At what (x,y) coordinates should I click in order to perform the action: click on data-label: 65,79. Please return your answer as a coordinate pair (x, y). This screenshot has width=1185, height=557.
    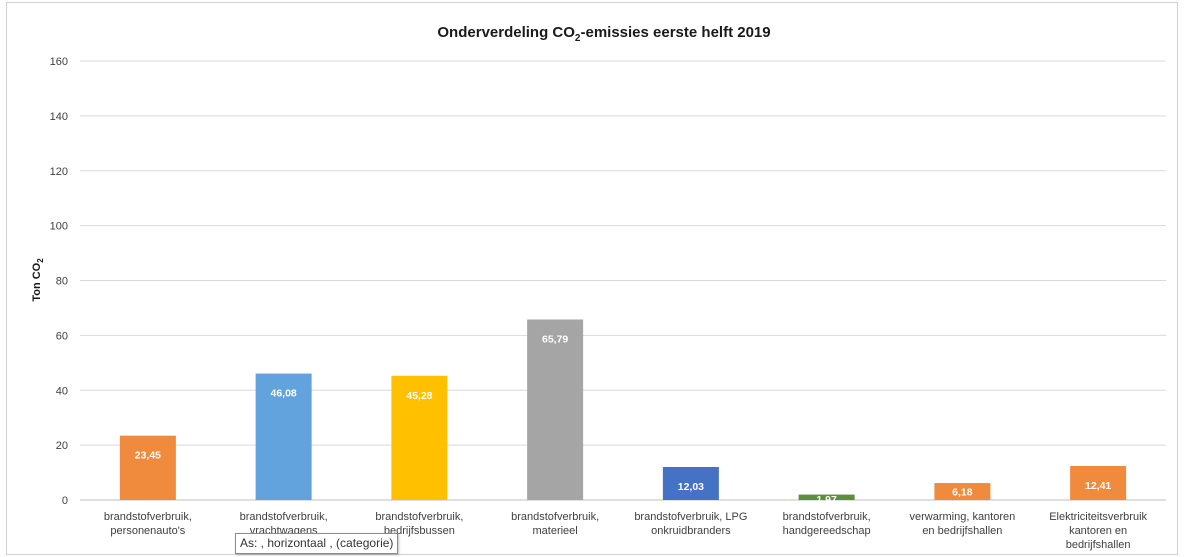
    Looking at the image, I should click on (555, 339).